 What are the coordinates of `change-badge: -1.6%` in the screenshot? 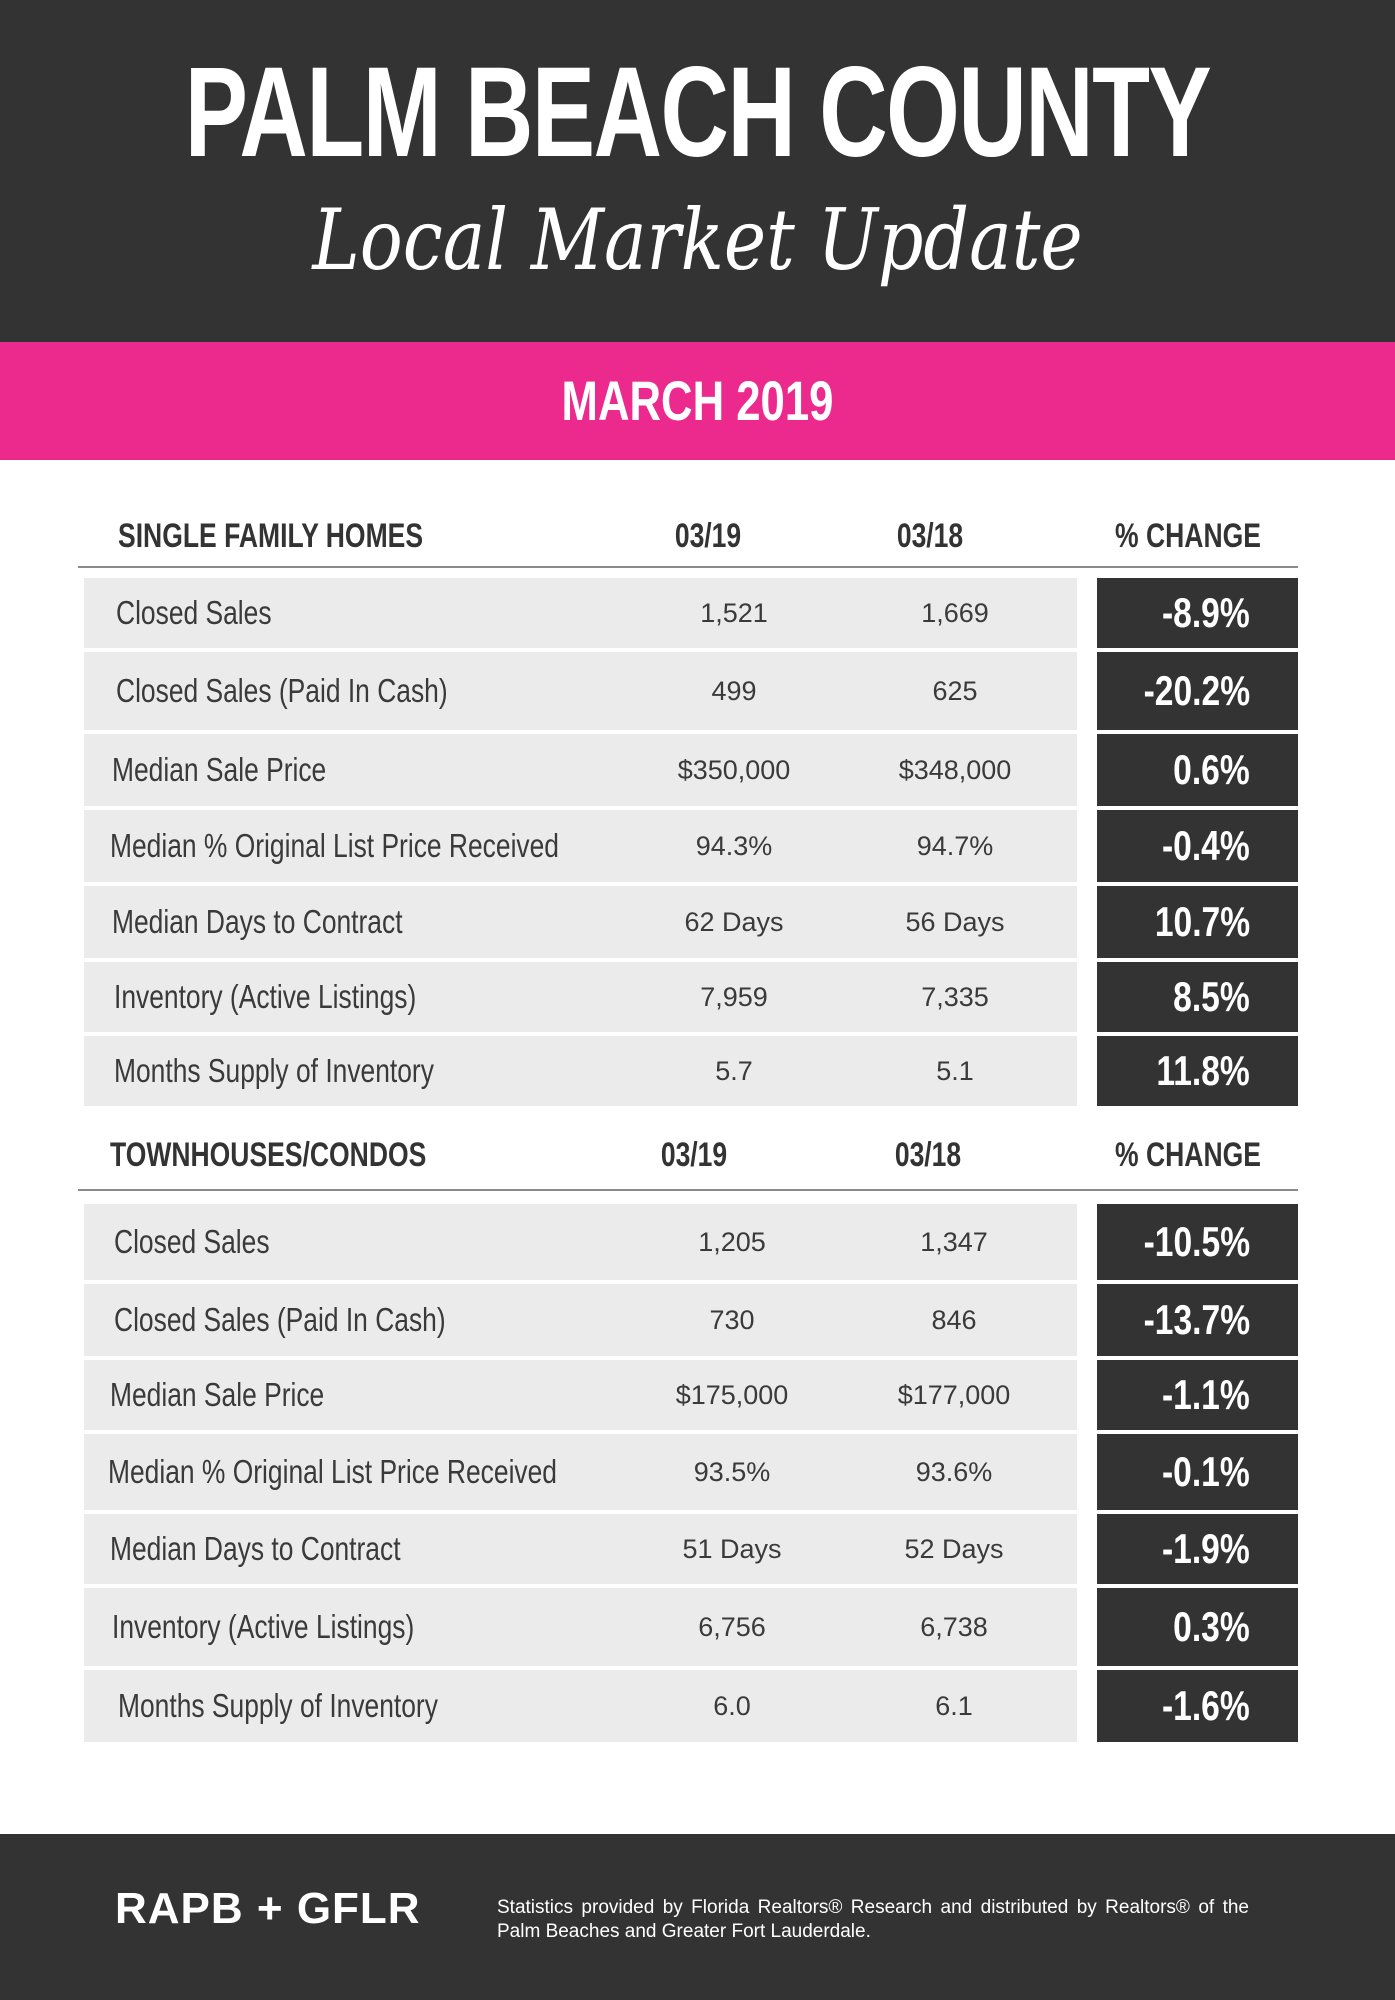 It's located at (1197, 1706).